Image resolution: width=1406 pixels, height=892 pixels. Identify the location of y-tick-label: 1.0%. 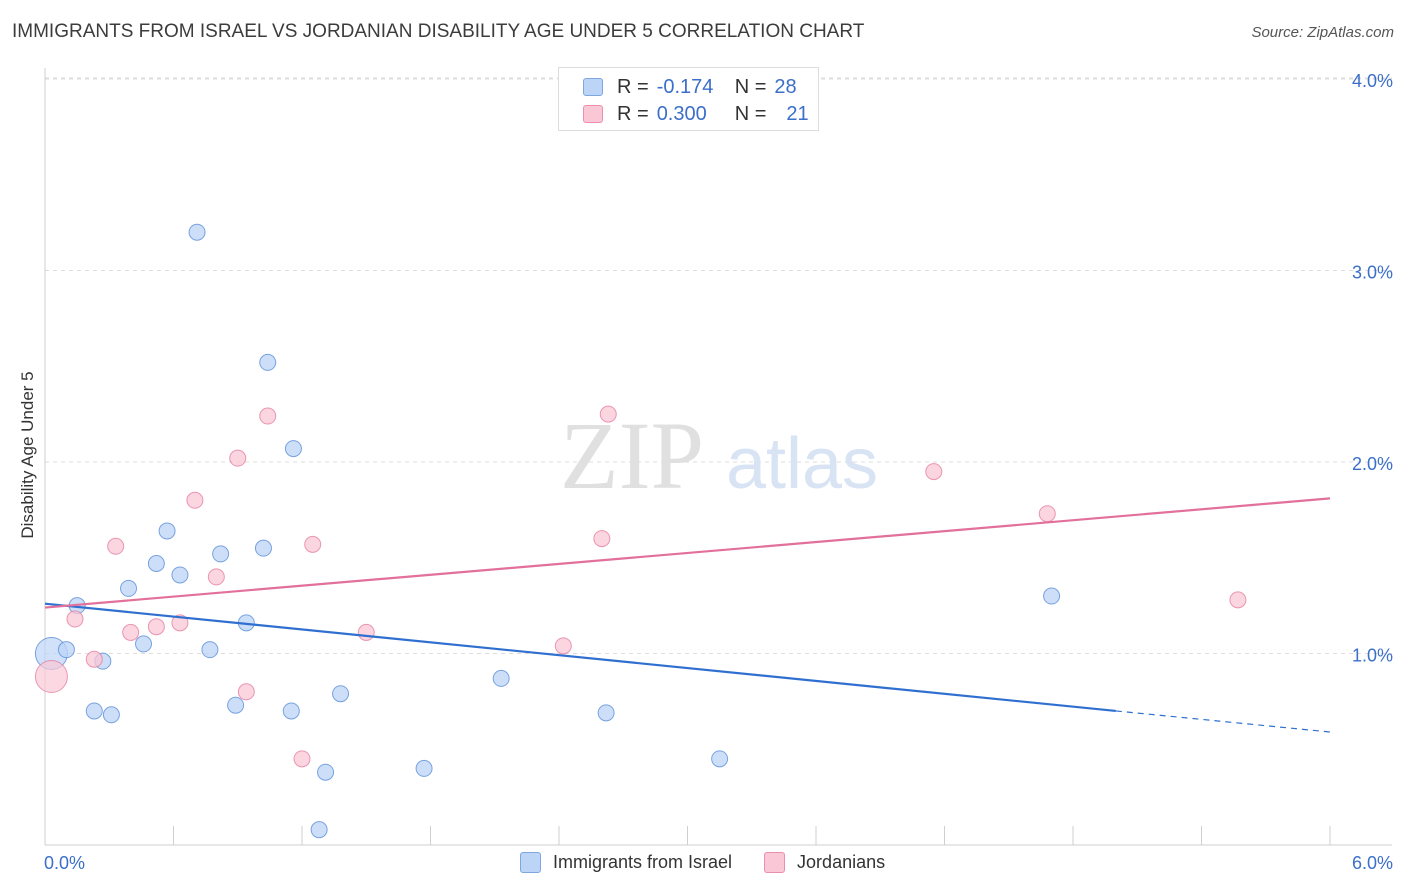
(1372, 656).